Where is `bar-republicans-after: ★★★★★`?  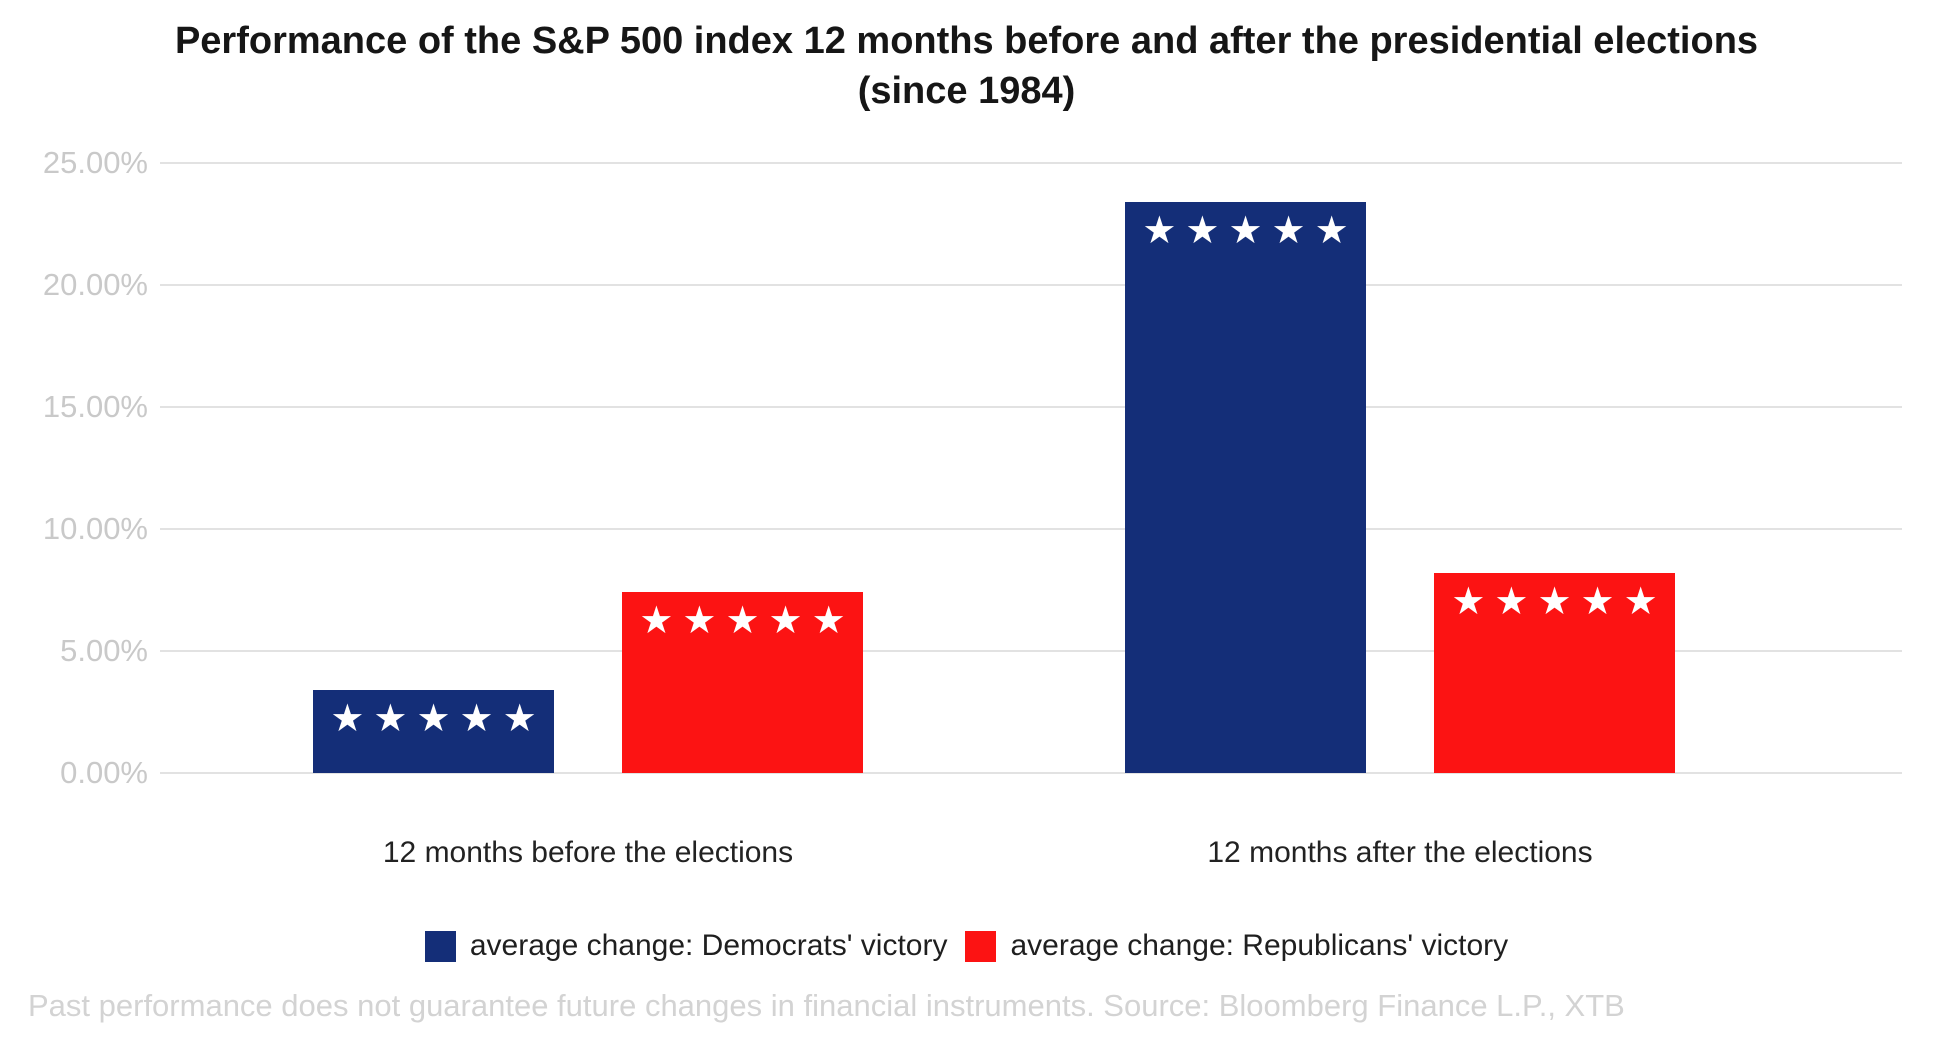 bar-republicans-after: ★★★★★ is located at coordinates (1554, 672).